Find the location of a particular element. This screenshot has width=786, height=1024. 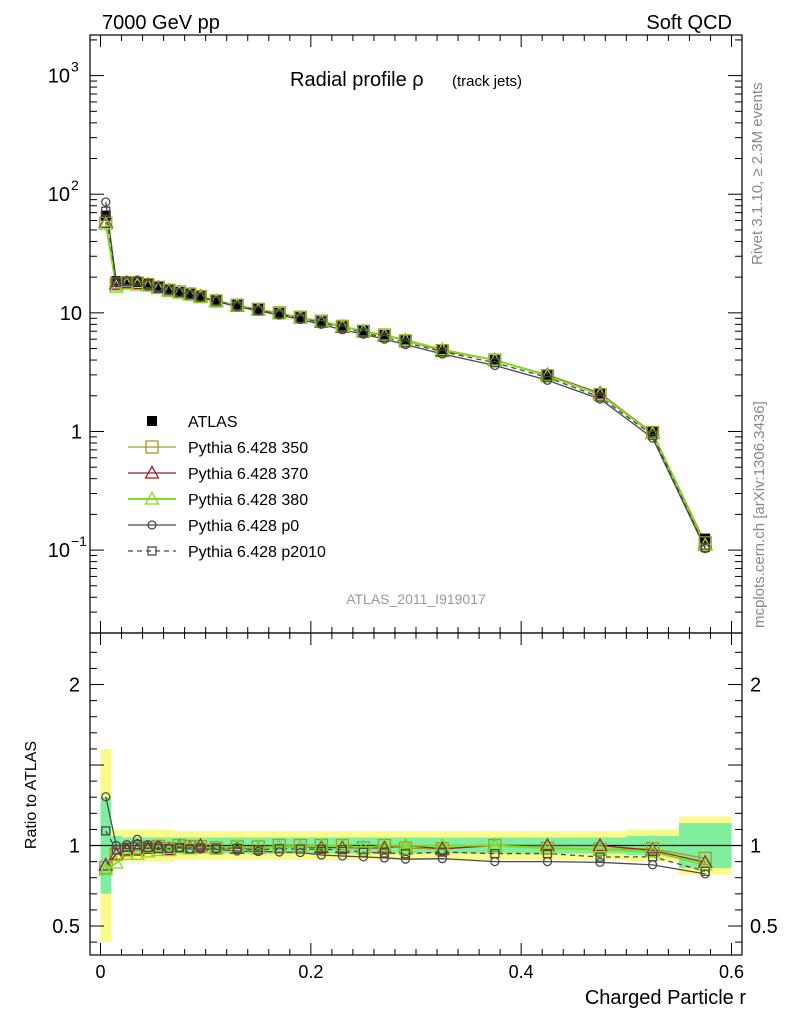

y-tick-exponent: 3 is located at coordinates (75, 67).